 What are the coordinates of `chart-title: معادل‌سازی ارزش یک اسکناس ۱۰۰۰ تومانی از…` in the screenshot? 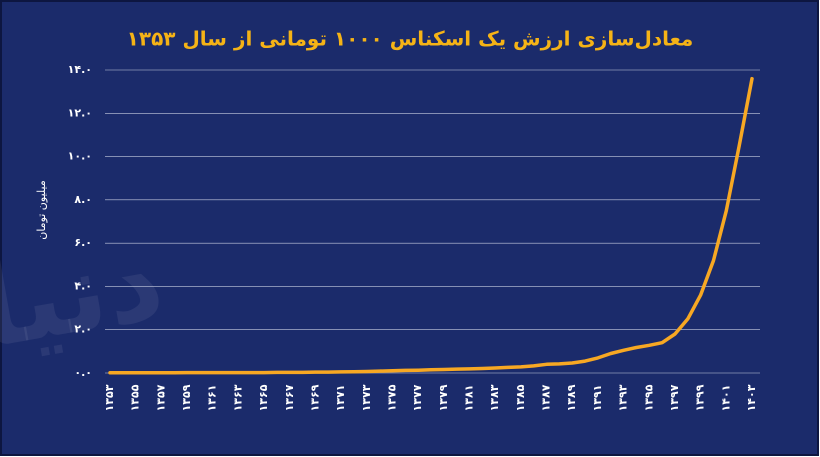 It's located at (410, 39).